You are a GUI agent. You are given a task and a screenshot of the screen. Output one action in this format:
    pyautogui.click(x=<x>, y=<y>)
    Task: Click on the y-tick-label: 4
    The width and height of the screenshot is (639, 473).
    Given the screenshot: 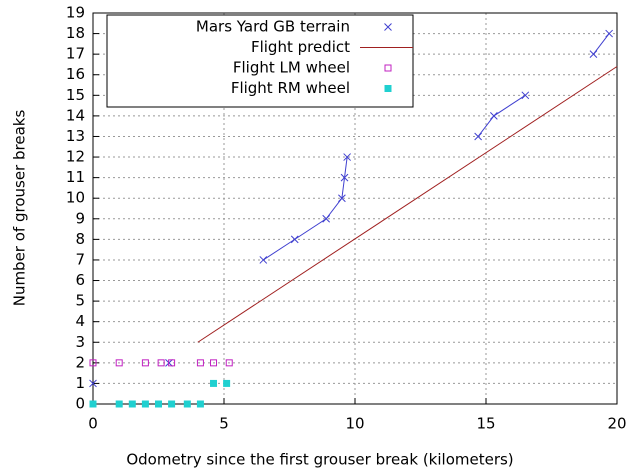 What is the action you would take?
    pyautogui.click(x=80, y=321)
    